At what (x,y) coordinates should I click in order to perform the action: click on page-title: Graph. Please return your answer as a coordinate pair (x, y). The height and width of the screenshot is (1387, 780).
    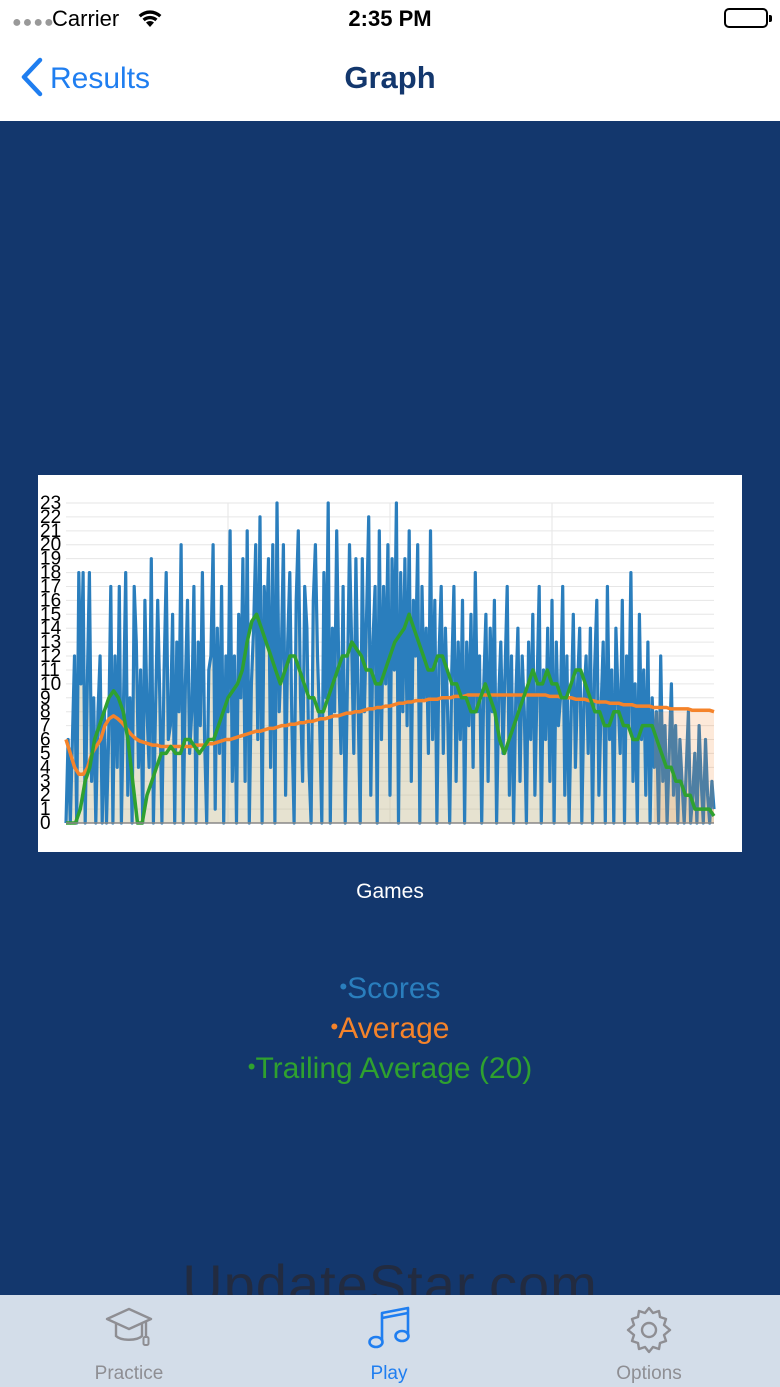
    Looking at the image, I should click on (390, 77).